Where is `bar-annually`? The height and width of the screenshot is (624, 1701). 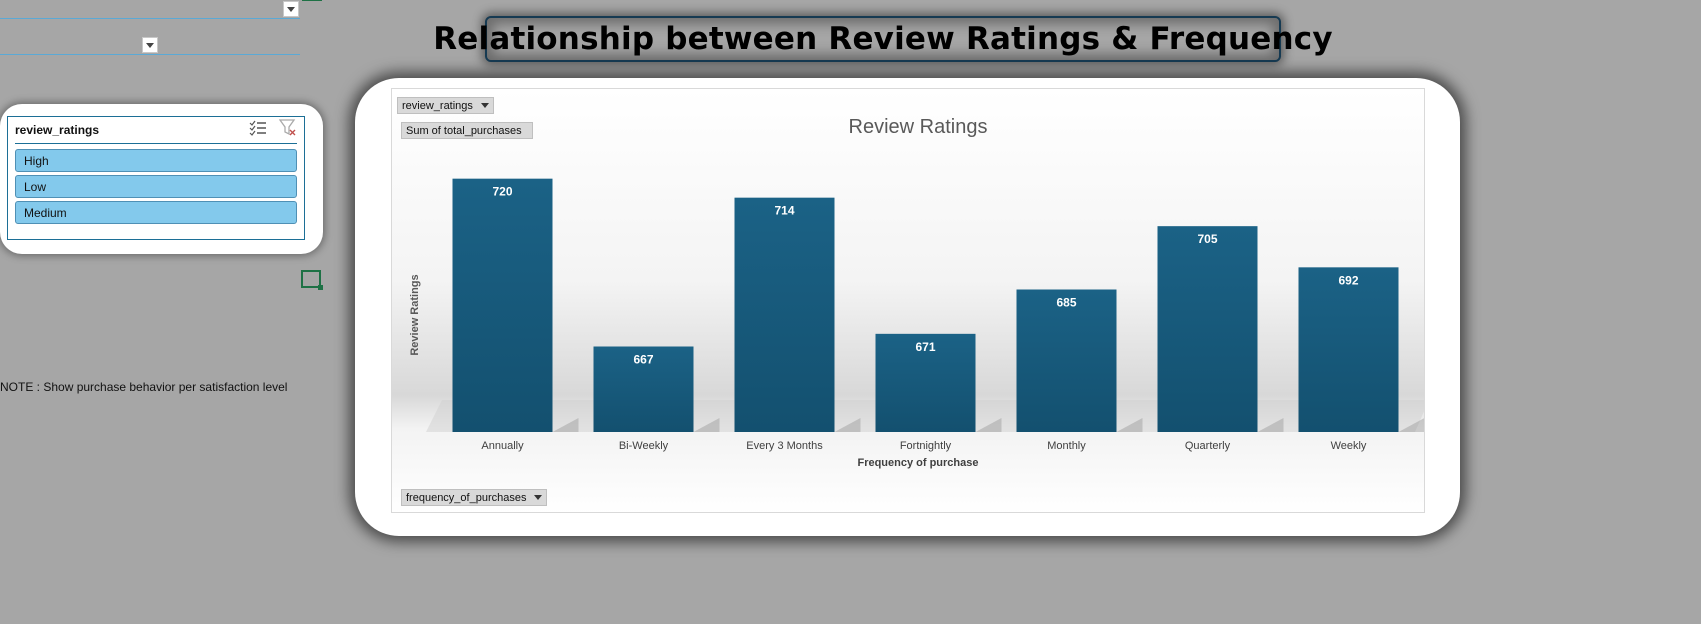
bar-annually is located at coordinates (502, 305).